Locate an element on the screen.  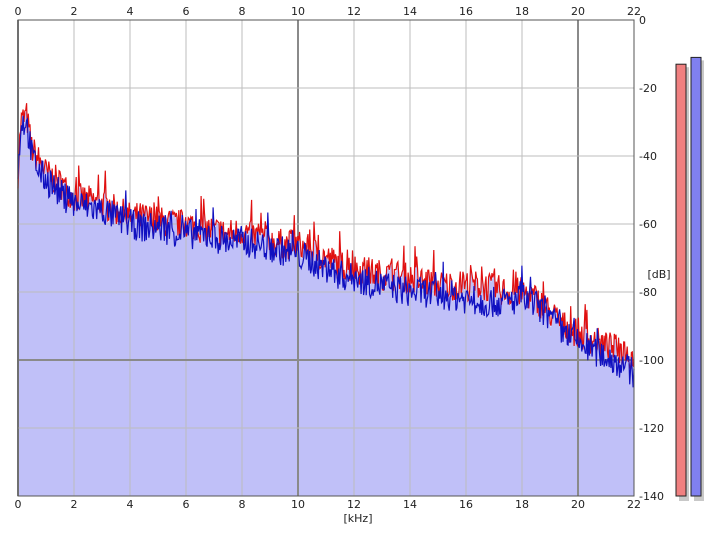
x-tick-label-top: 0 is located at coordinates (18, 11).